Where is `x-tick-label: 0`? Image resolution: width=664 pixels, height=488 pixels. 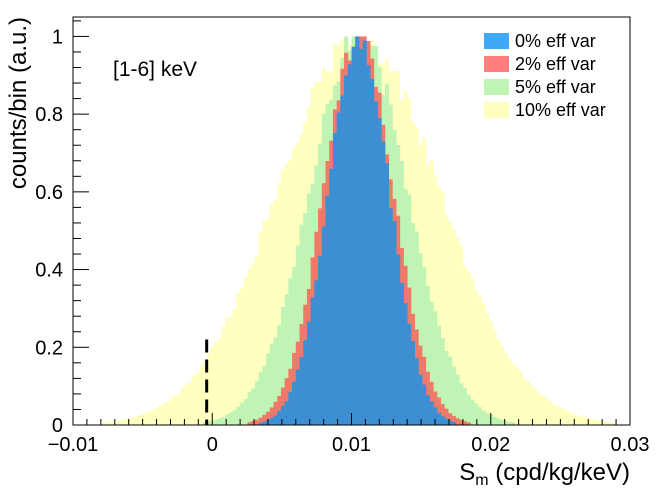 x-tick-label: 0 is located at coordinates (212, 445).